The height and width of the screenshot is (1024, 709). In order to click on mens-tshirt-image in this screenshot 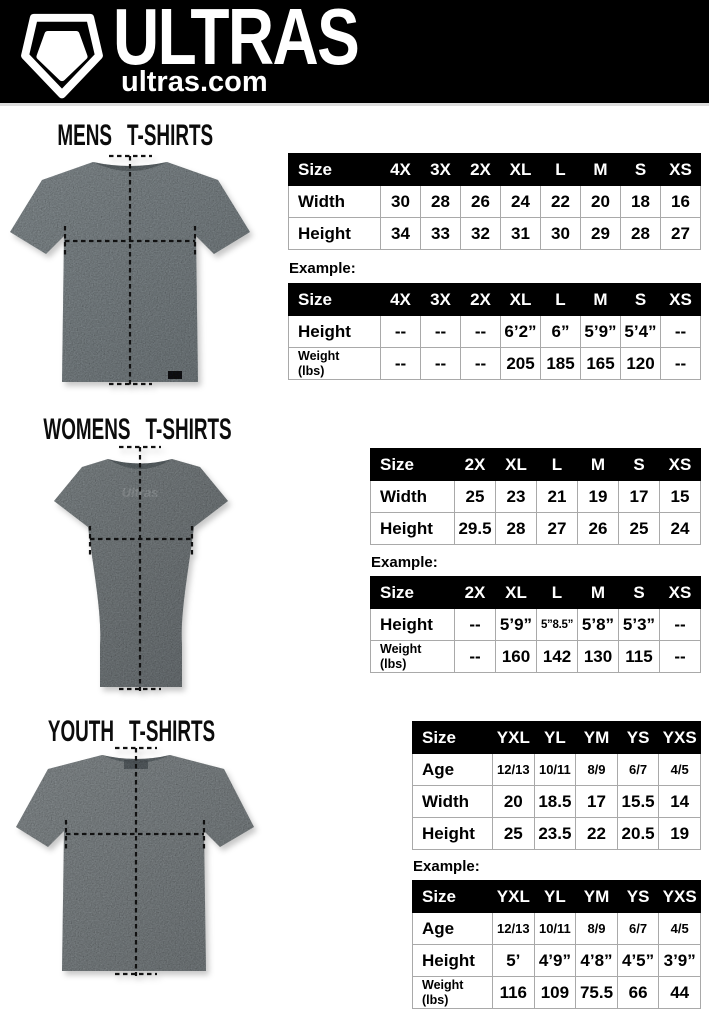, I will do `click(130, 270)`.